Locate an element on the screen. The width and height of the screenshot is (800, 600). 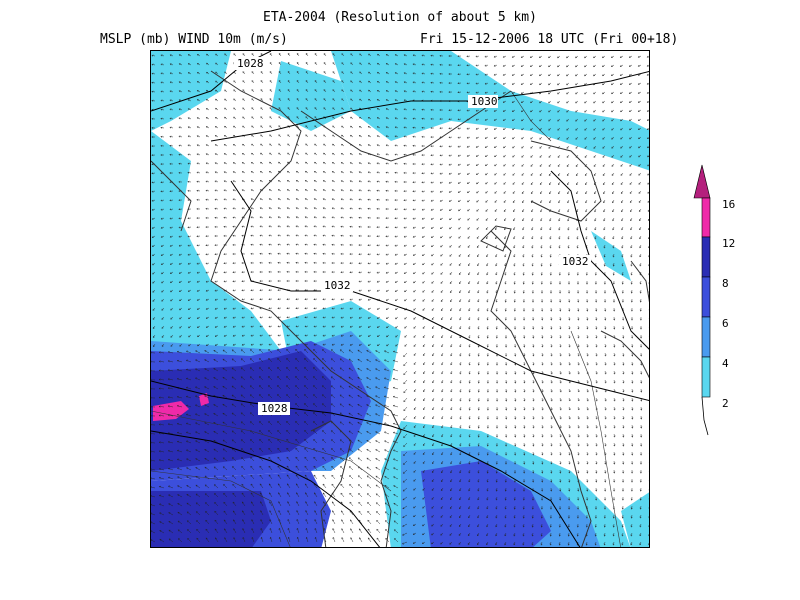
isobar-label-1028-north: 1028 is located at coordinates (250, 63).